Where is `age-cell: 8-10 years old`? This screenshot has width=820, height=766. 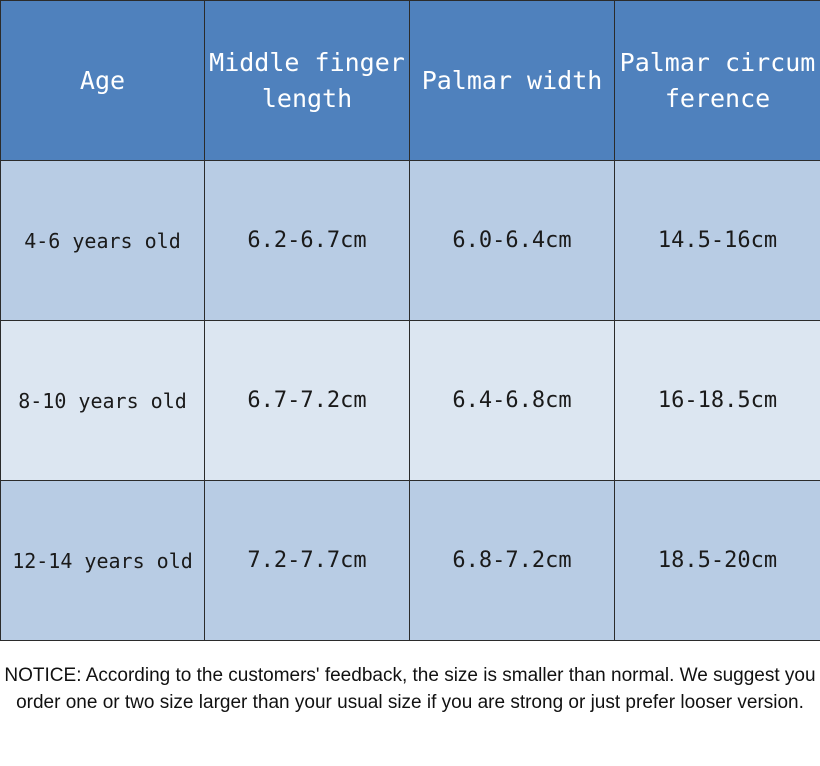
age-cell: 8-10 years old is located at coordinates (102, 400).